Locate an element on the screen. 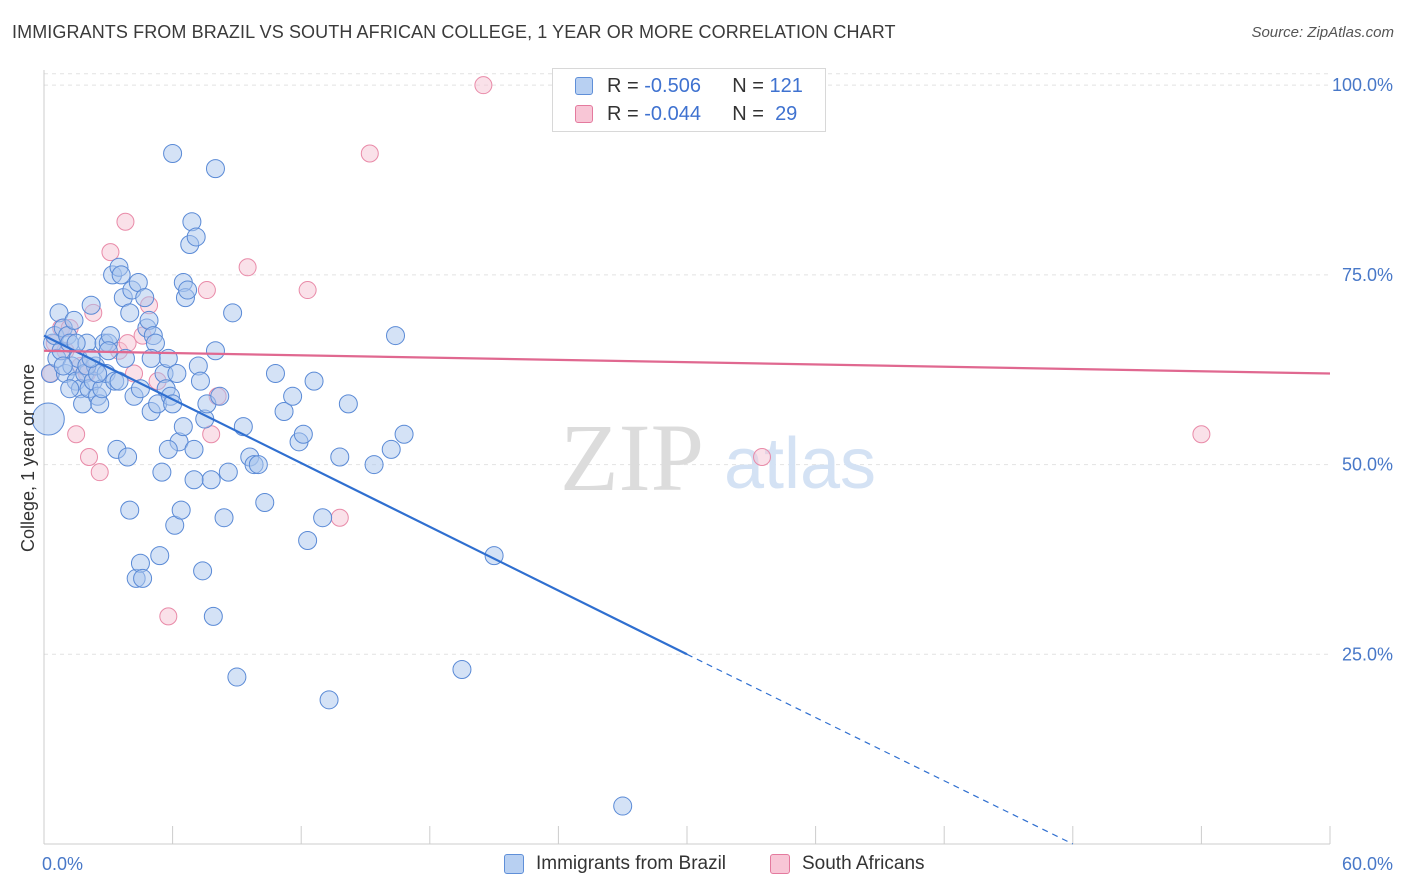  legend-row-brazil: R = -0.506 N = 121 is located at coordinates (689, 86).